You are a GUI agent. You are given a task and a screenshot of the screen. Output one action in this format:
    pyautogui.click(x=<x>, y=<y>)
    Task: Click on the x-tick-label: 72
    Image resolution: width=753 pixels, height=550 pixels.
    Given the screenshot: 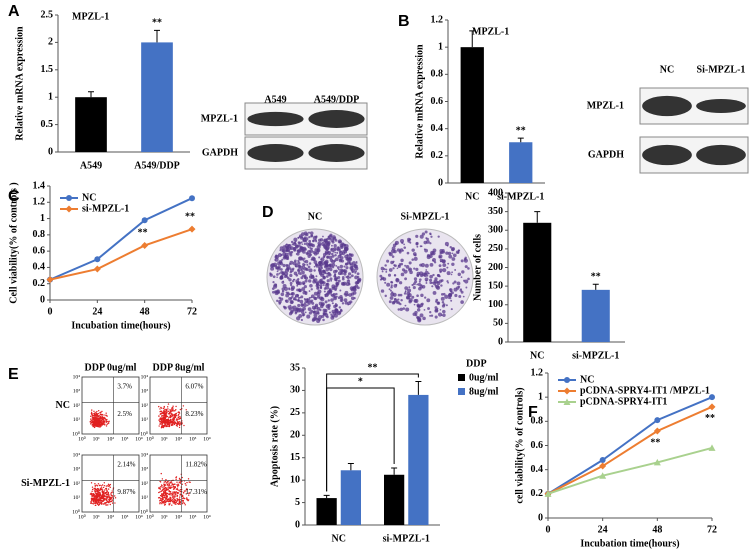 What is the action you would take?
    pyautogui.click(x=192, y=311)
    